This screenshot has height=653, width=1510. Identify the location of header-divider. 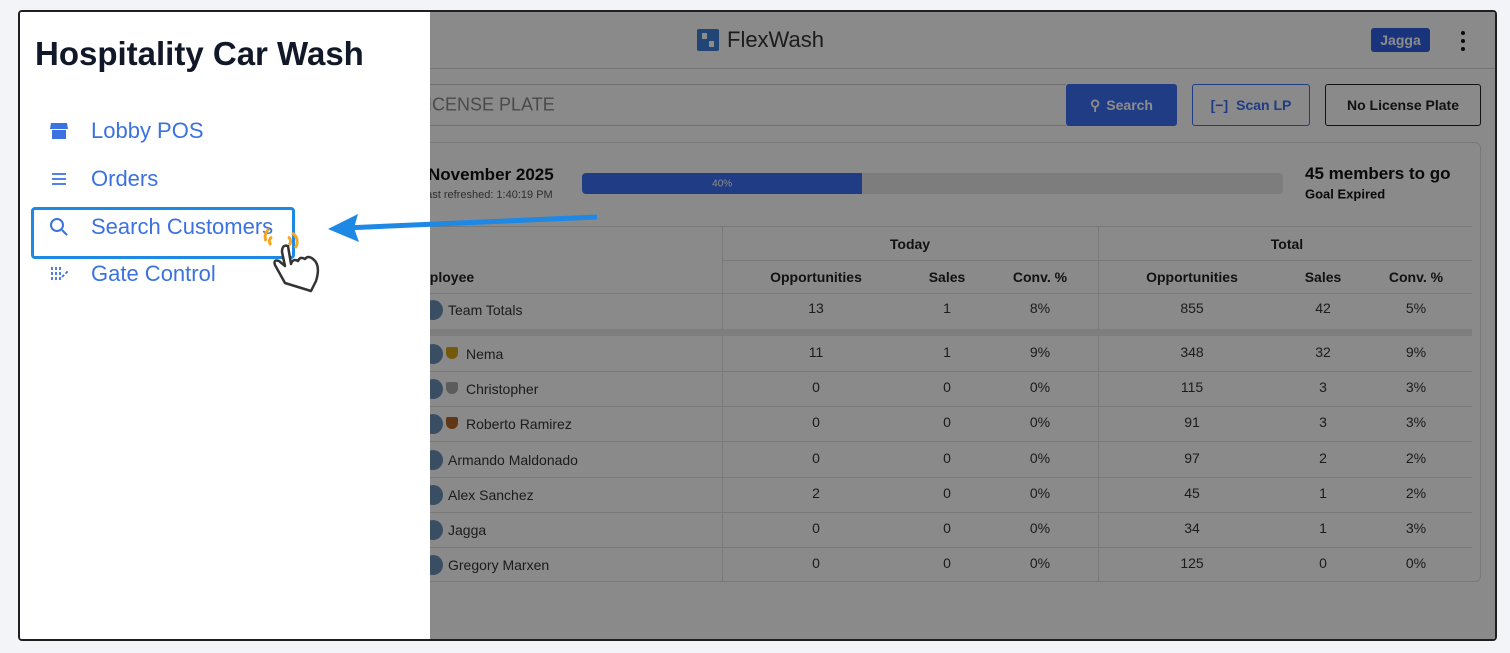
(757, 68).